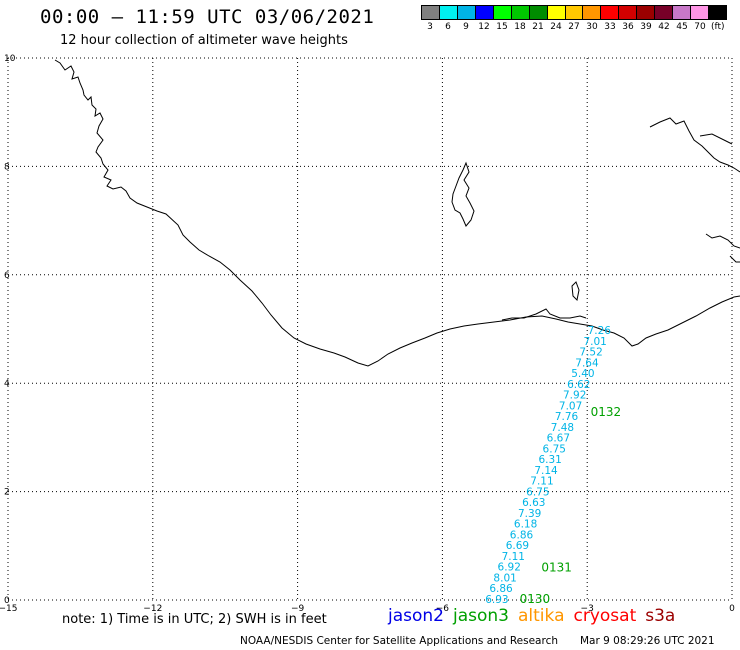 Image resolution: width=740 pixels, height=650 pixels. I want to click on legend-bin-label: 3, so click(430, 27).